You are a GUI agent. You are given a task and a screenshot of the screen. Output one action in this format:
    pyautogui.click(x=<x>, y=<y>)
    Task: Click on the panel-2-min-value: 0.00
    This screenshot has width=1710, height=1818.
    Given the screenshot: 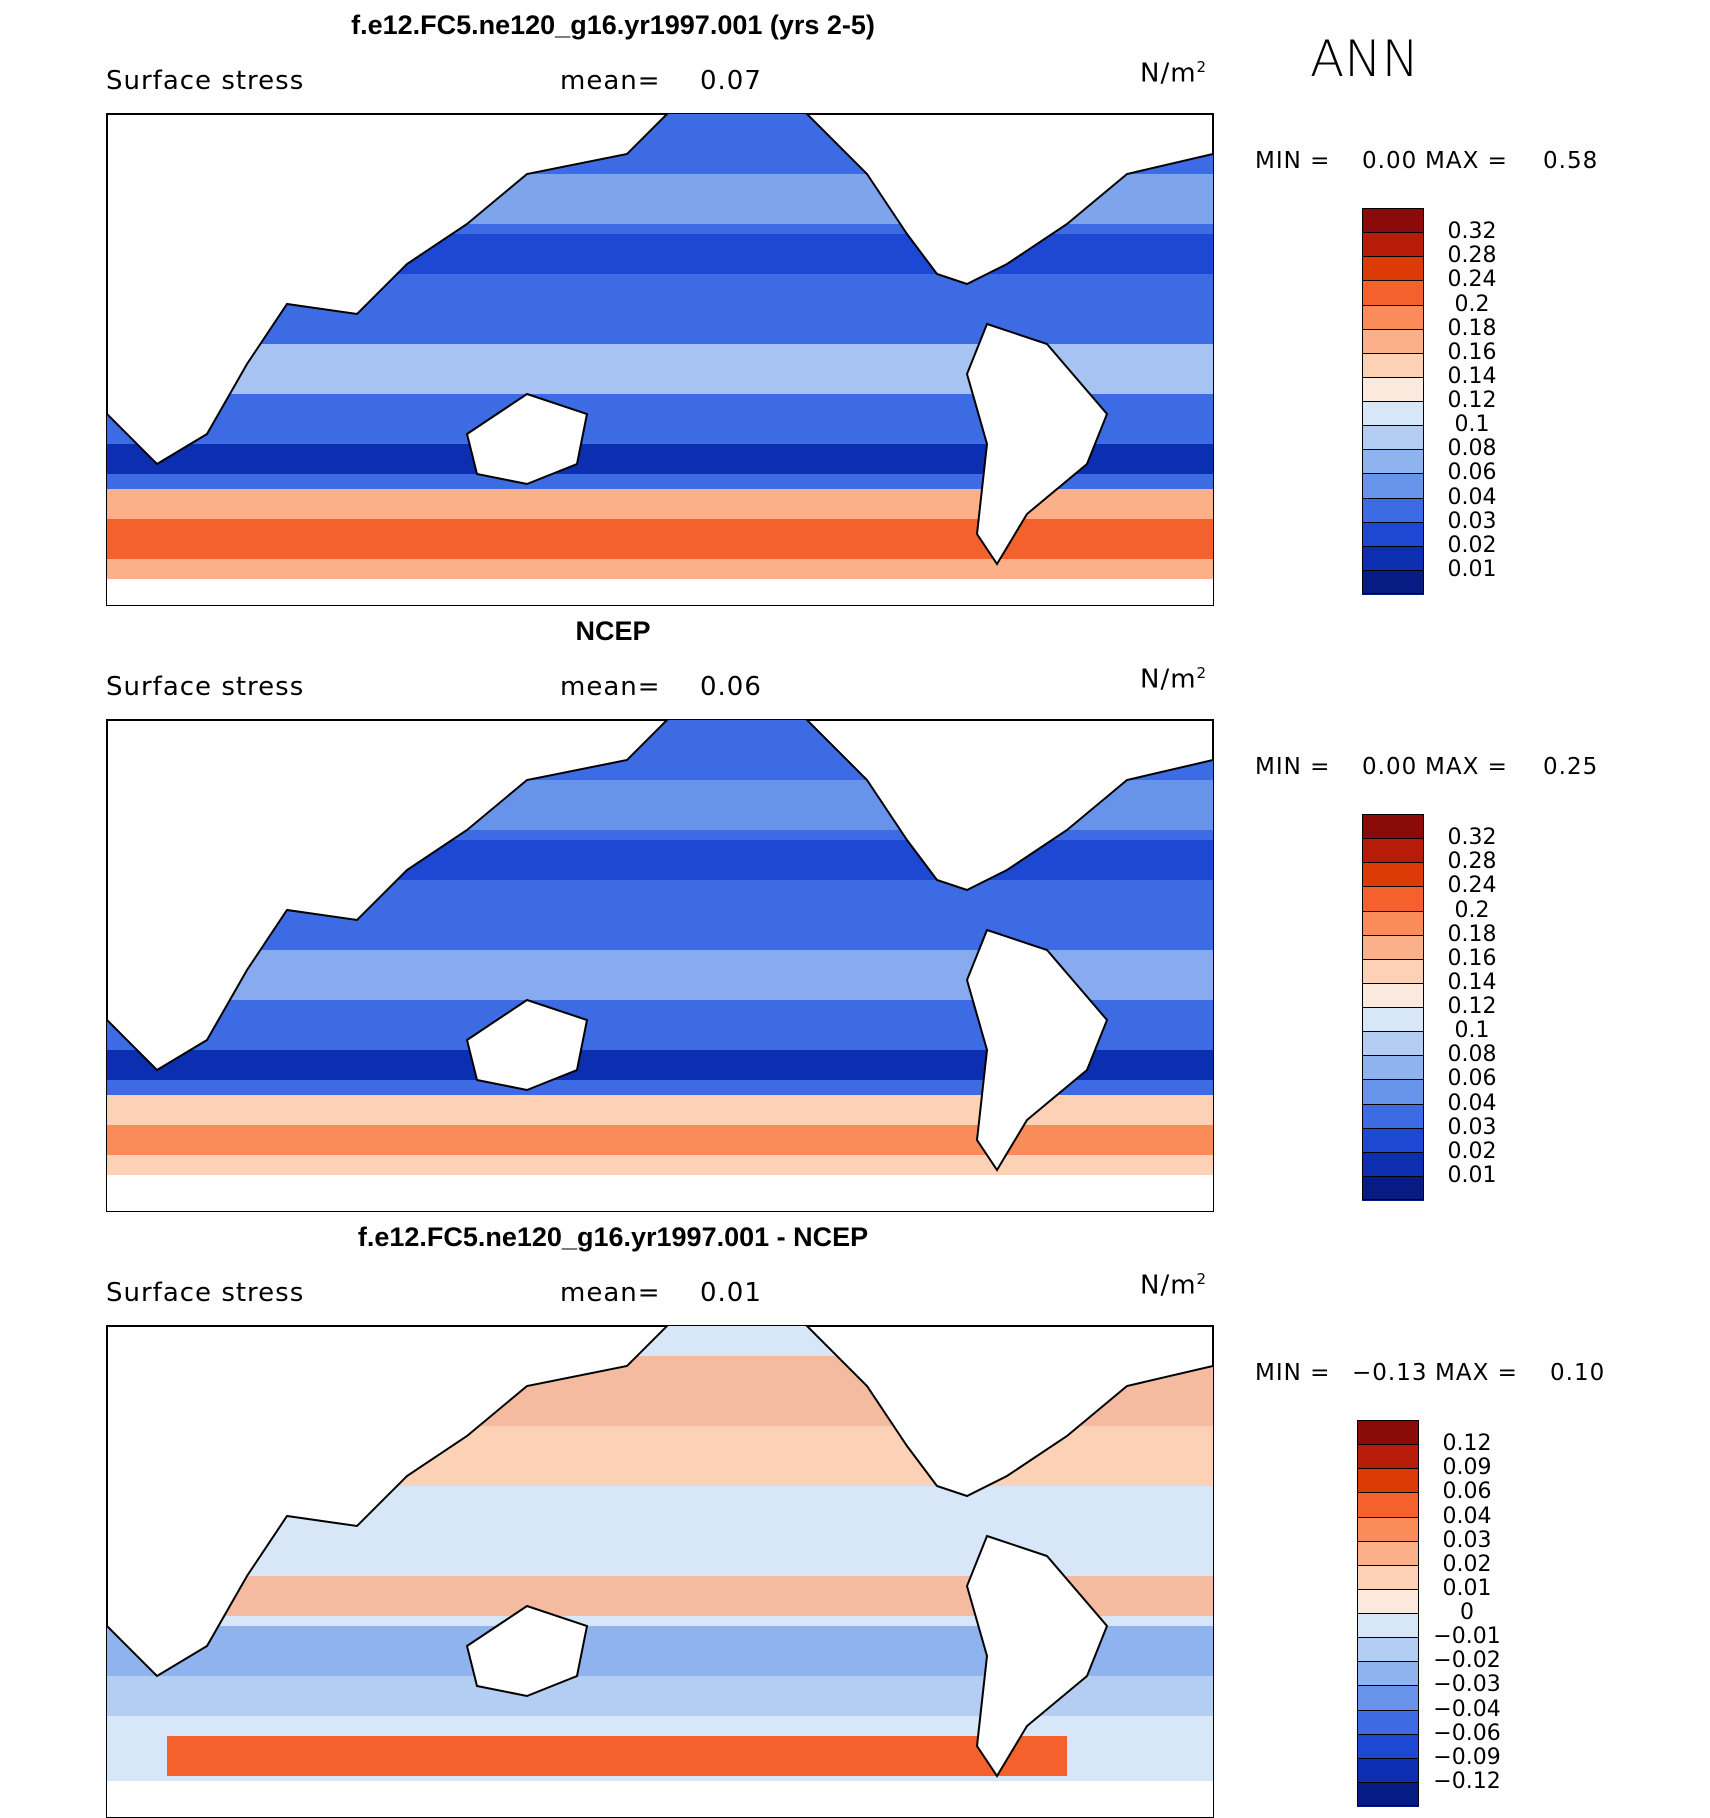 What is the action you would take?
    pyautogui.click(x=1390, y=767)
    